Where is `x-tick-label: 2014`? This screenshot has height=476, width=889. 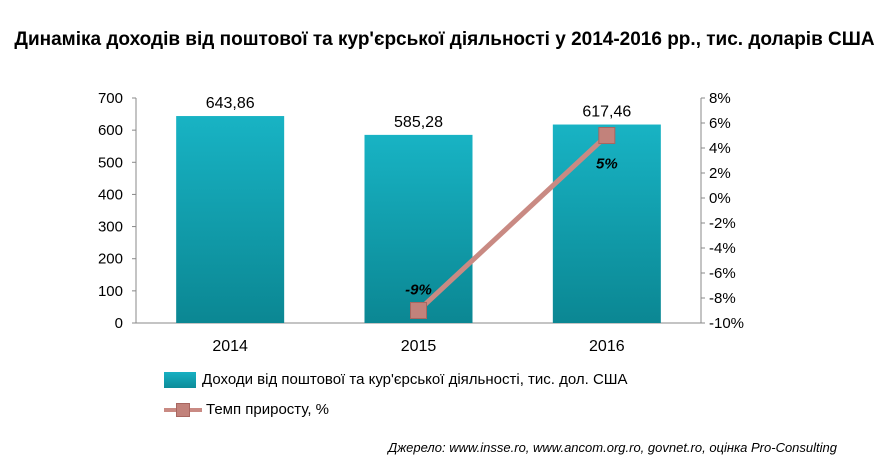 x-tick-label: 2014 is located at coordinates (230, 346).